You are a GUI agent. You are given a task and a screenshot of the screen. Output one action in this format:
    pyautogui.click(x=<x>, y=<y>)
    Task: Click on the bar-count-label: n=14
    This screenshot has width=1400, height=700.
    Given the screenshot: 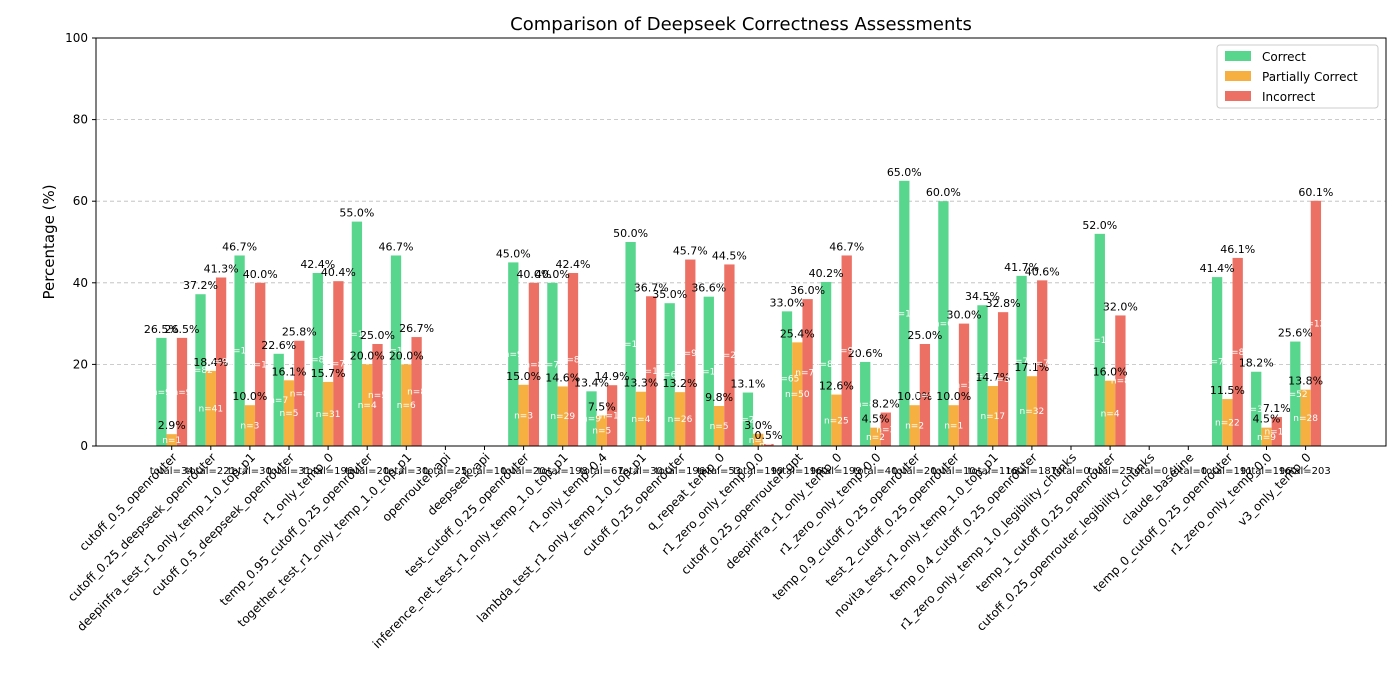 What is the action you would take?
    pyautogui.click(x=1276, y=433)
    